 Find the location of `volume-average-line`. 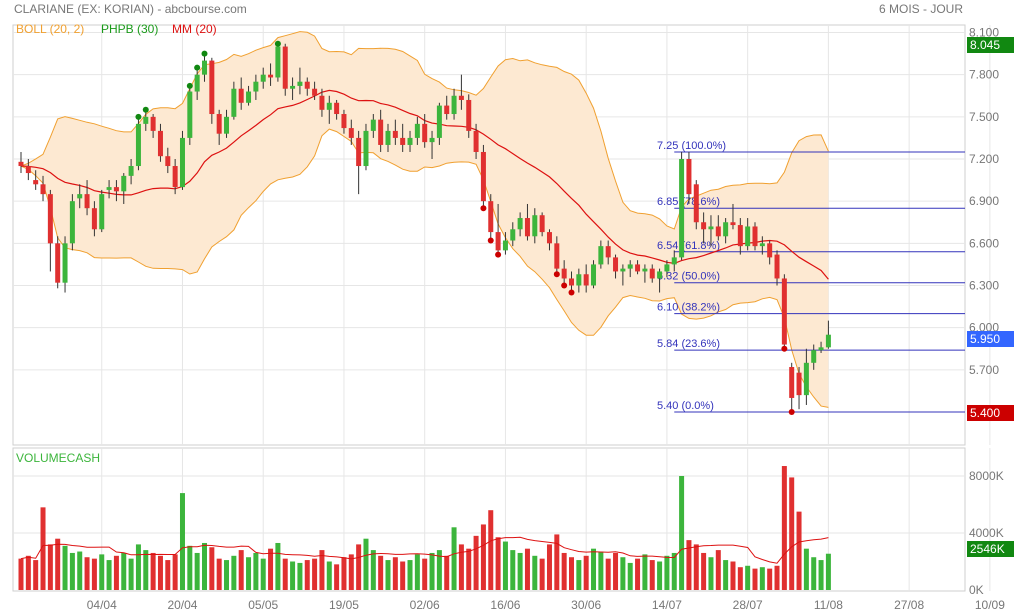

volume-average-line is located at coordinates (424, 550).